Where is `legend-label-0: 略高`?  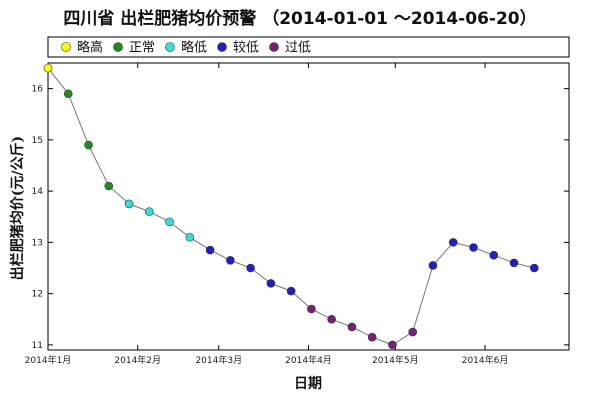
legend-label-0: 略高 is located at coordinates (90, 48).